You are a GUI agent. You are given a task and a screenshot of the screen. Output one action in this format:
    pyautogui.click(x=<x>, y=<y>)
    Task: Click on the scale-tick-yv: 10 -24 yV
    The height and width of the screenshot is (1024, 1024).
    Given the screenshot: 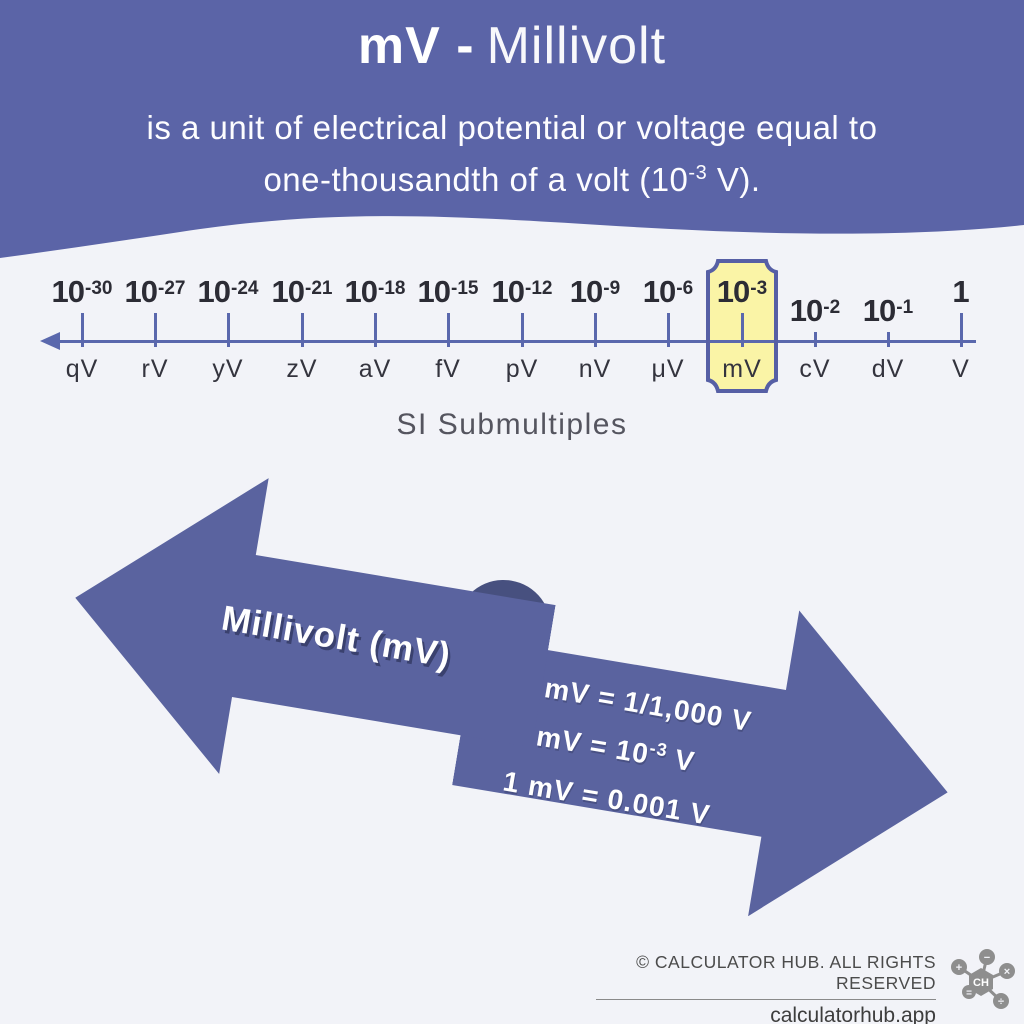 What is the action you would take?
    pyautogui.click(x=228, y=328)
    